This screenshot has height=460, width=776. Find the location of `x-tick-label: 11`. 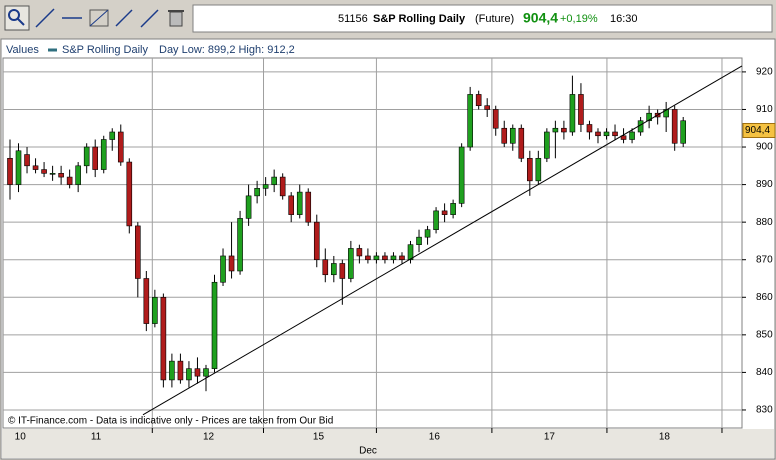

x-tick-label: 11 is located at coordinates (96, 437).